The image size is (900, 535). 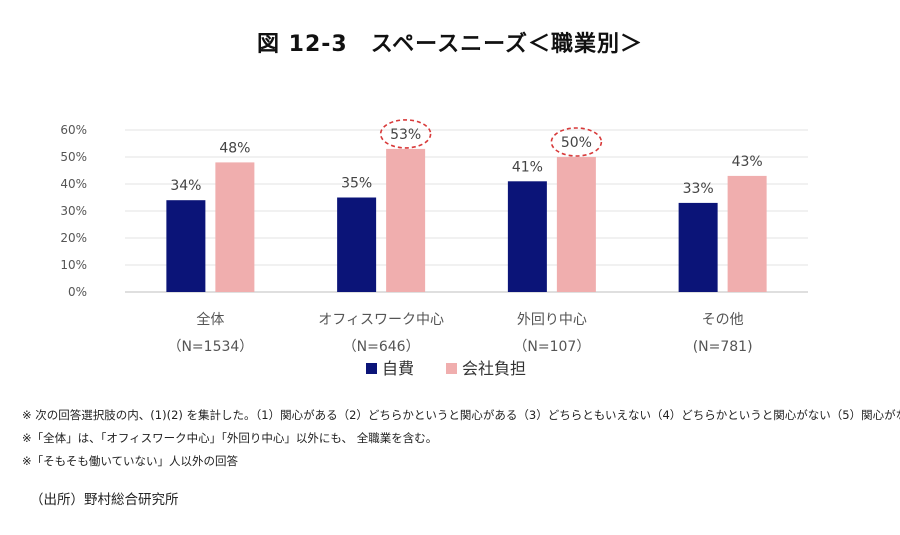 What do you see at coordinates (73, 157) in the screenshot?
I see `y-tick-label: 50%` at bounding box center [73, 157].